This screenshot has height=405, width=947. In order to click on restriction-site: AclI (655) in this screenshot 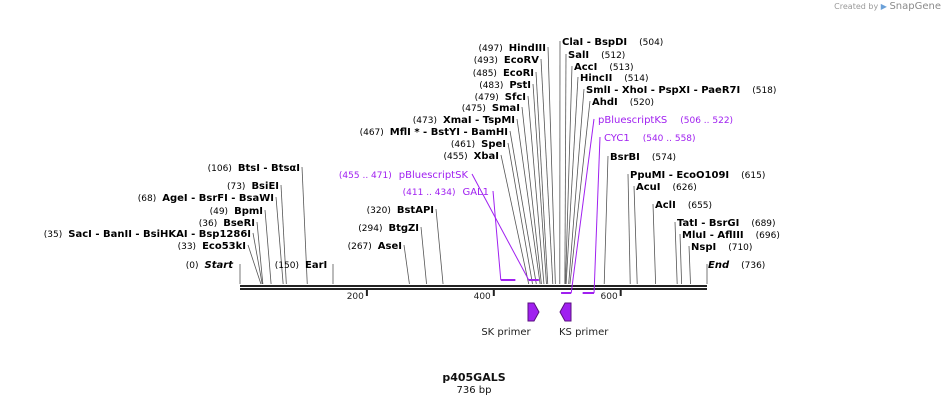, I will do `click(682, 242)`.